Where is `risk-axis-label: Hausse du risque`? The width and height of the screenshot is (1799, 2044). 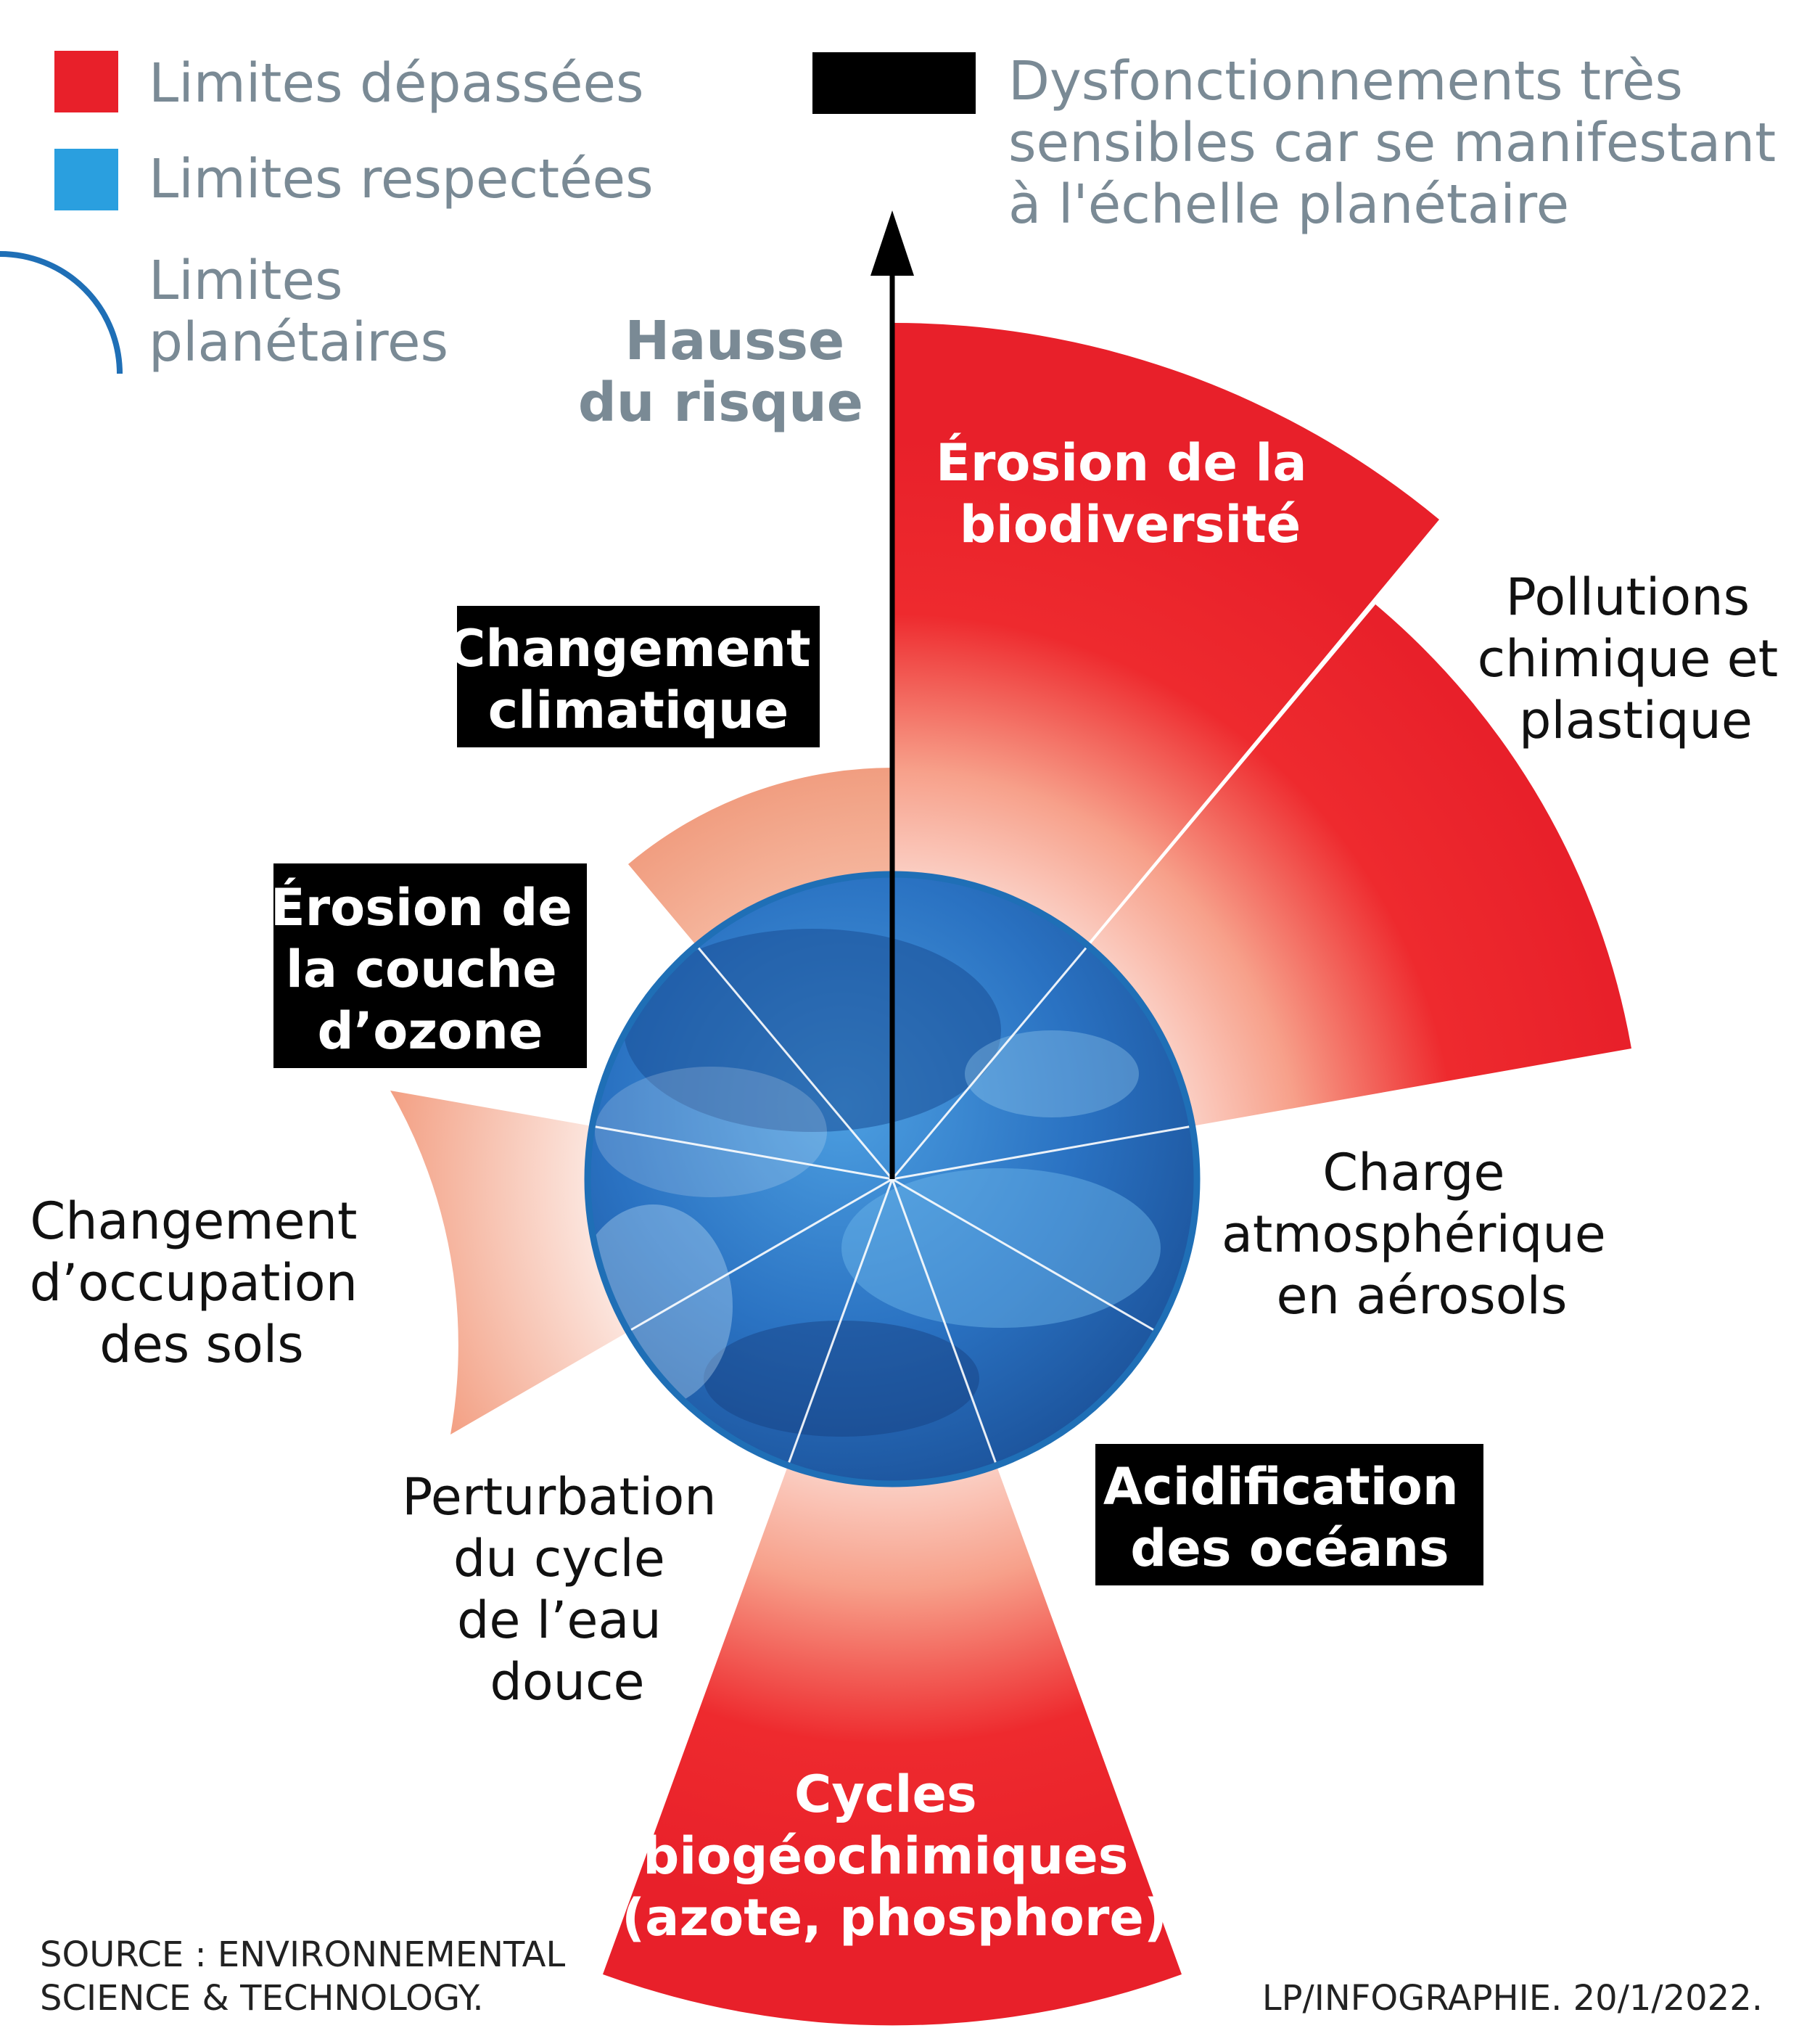 risk-axis-label: Hausse du risque is located at coordinates (721, 372).